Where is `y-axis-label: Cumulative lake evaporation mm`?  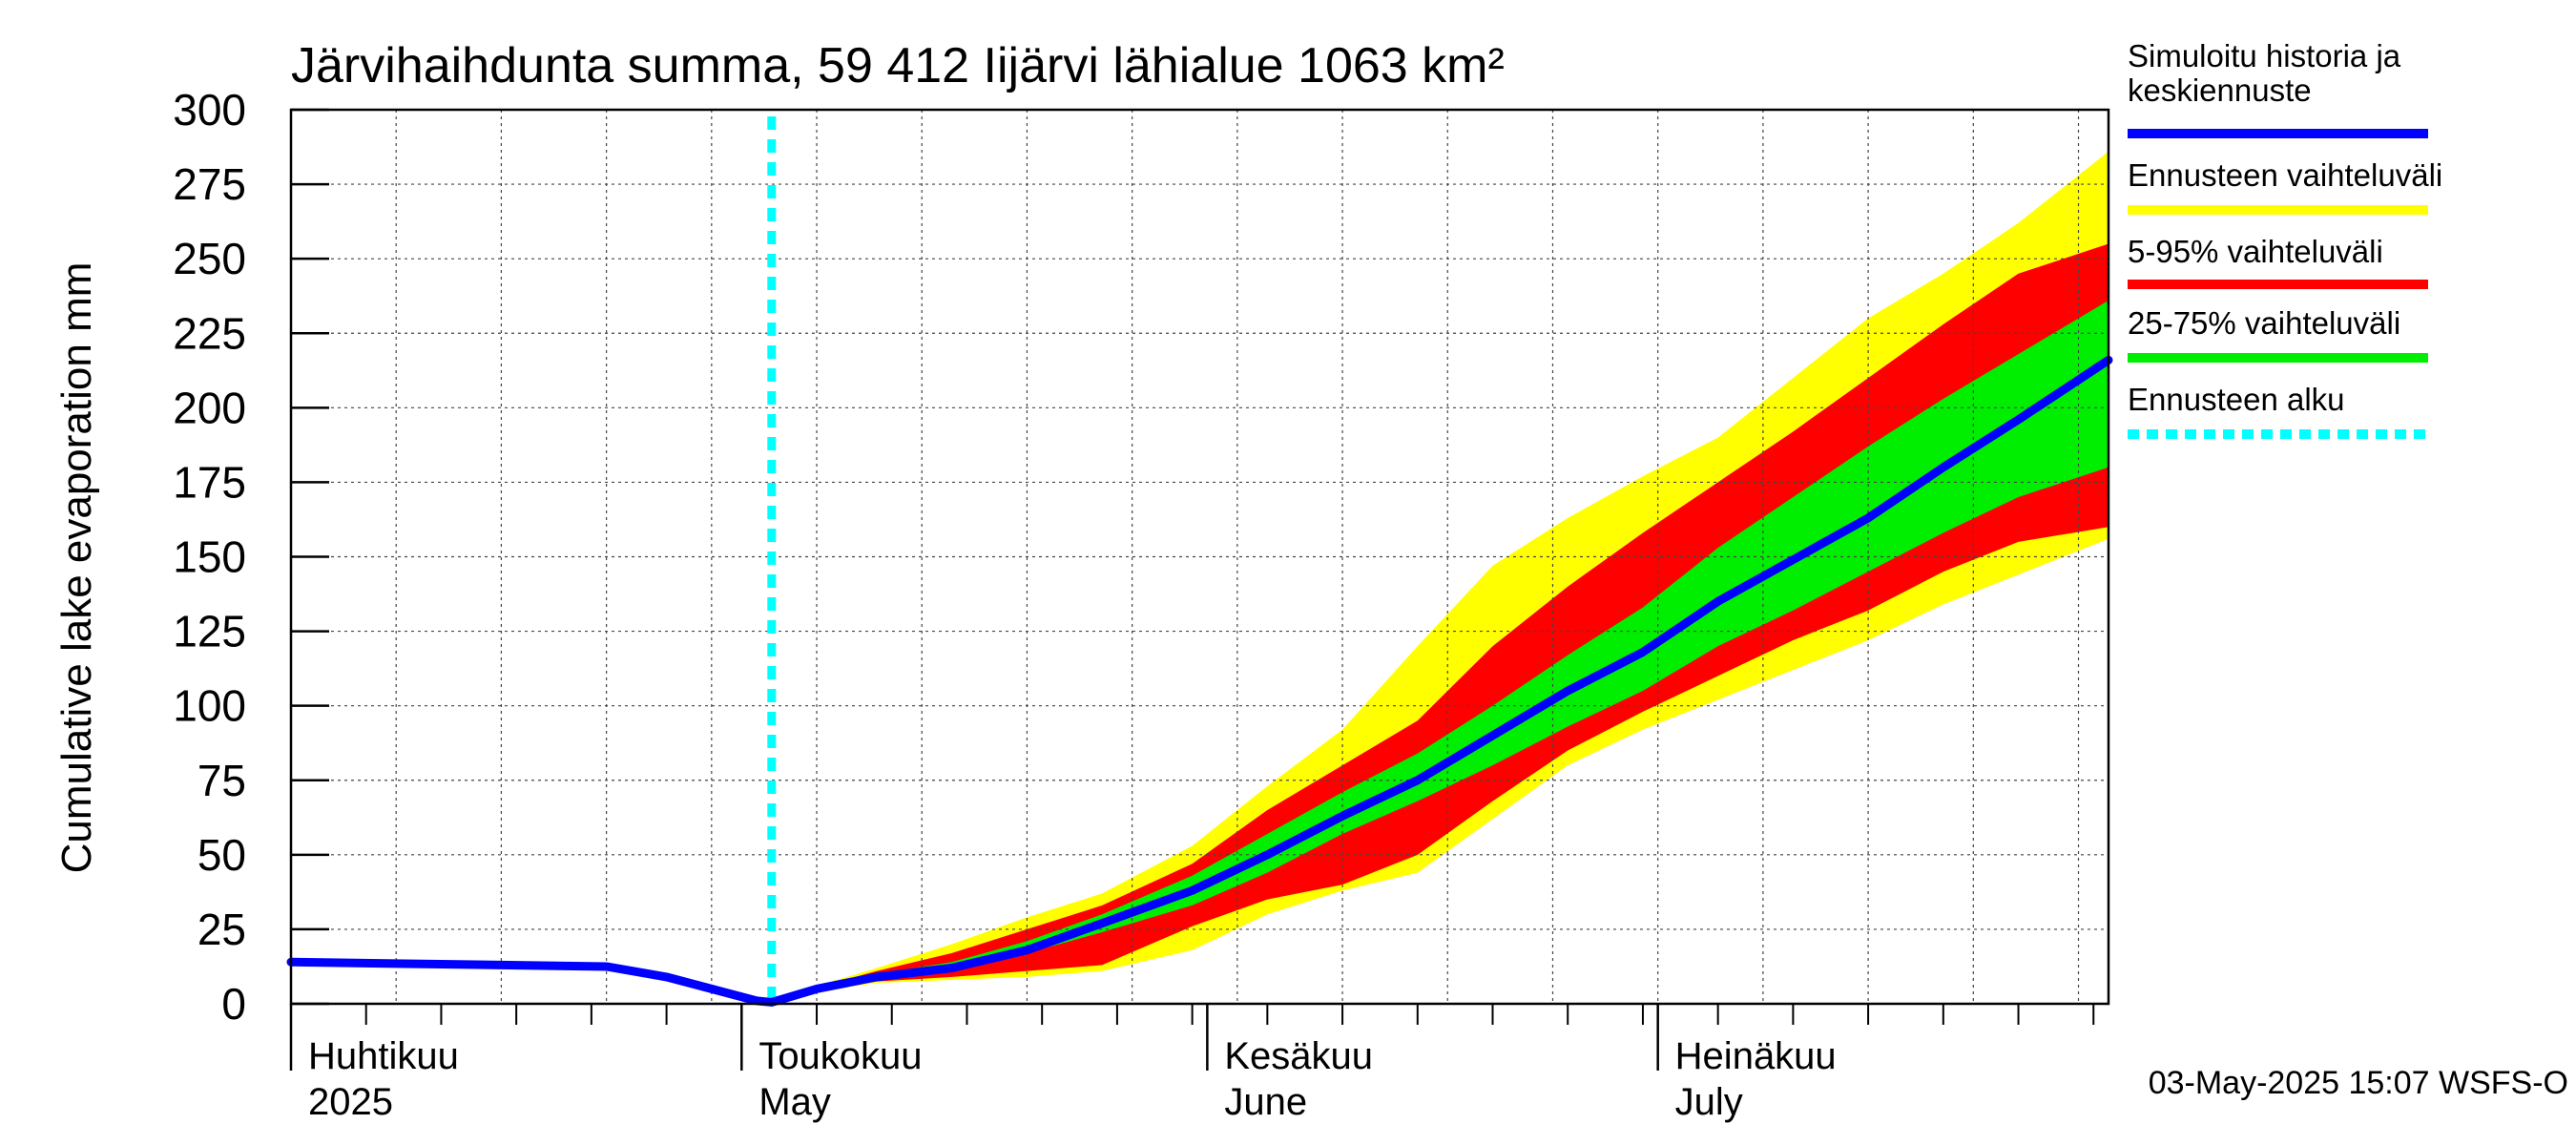
y-axis-label: Cumulative lake evaporation mm is located at coordinates (76, 568).